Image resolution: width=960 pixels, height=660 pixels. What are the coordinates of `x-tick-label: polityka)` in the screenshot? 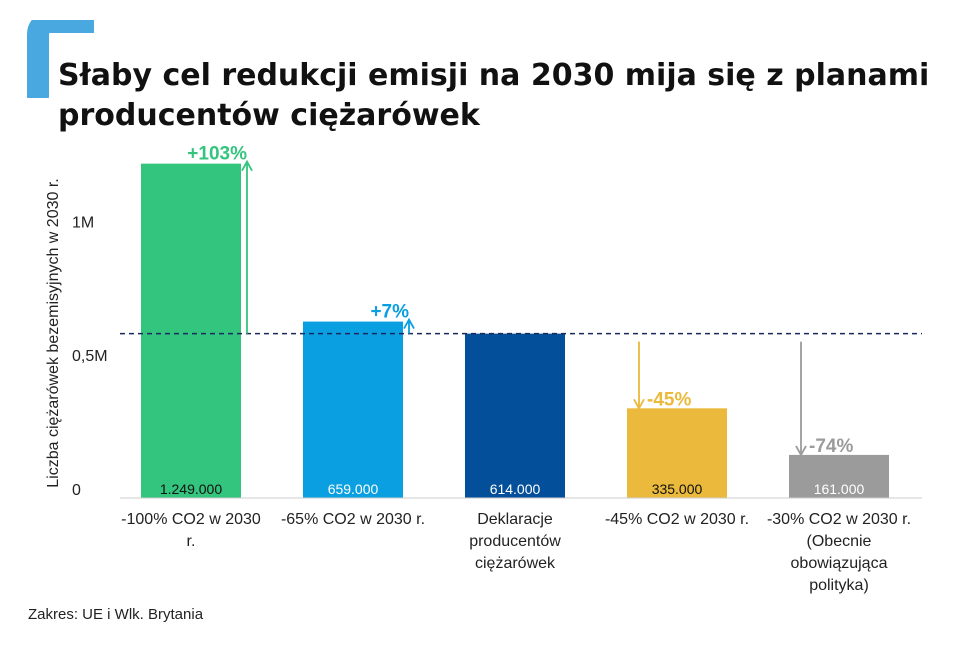 It's located at (839, 585).